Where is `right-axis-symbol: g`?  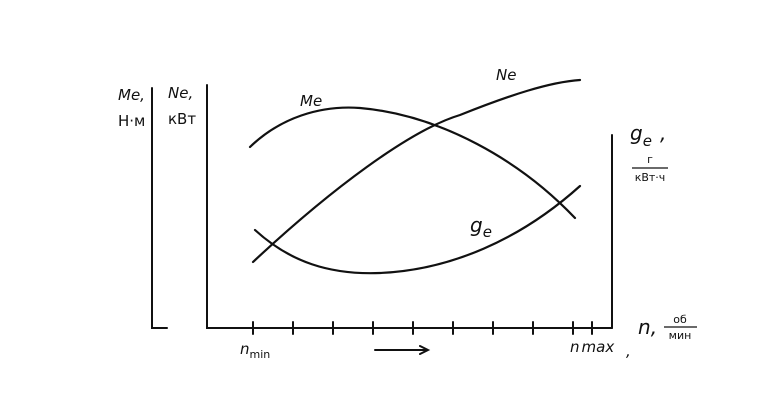 right-axis-symbol: g is located at coordinates (636, 133).